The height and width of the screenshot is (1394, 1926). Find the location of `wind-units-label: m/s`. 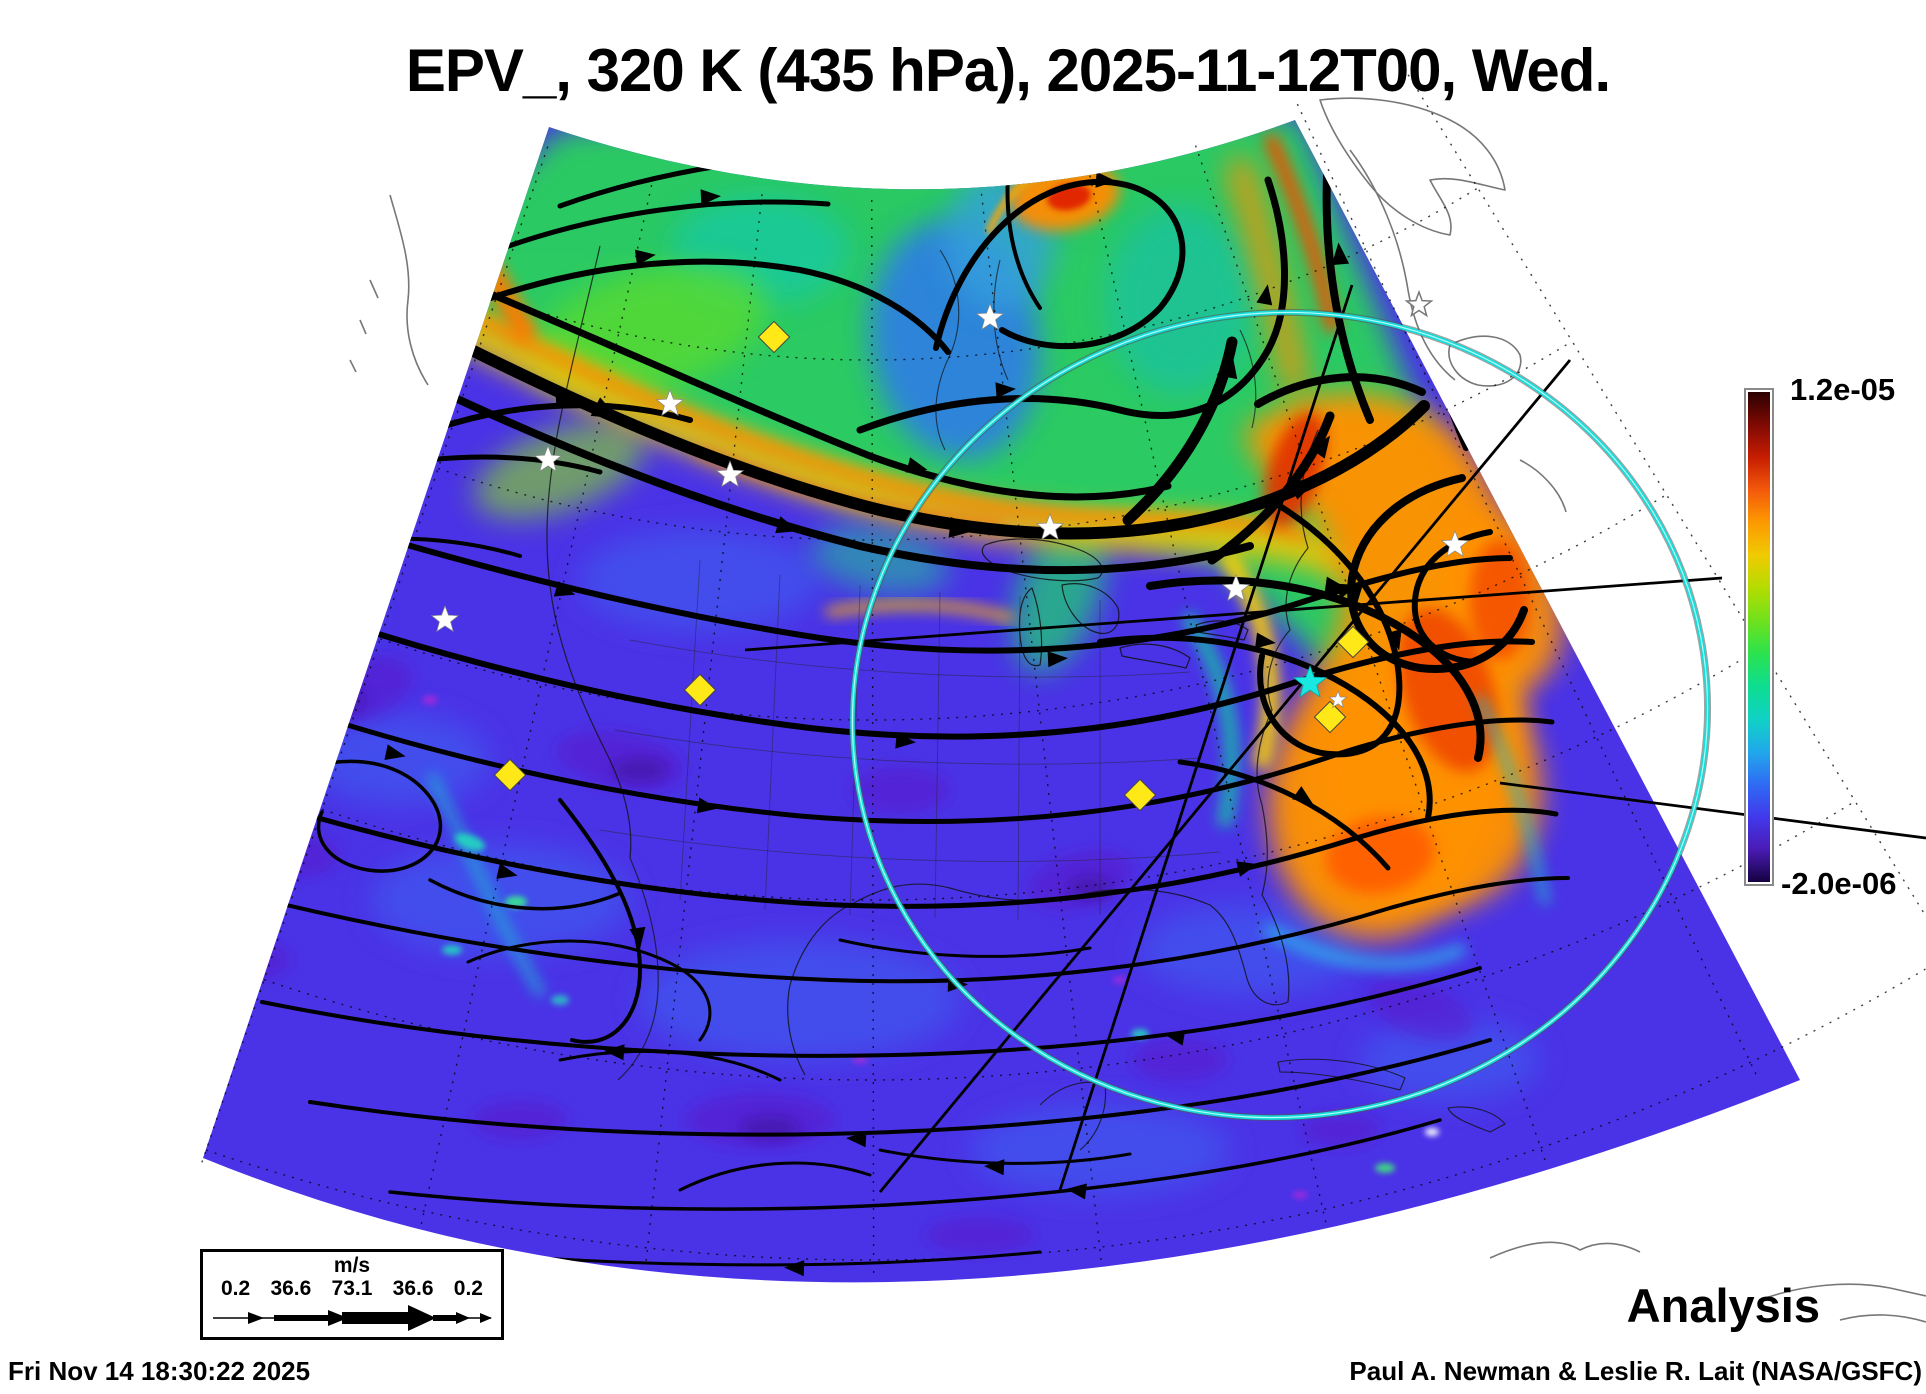

wind-units-label: m/s is located at coordinates (352, 1265).